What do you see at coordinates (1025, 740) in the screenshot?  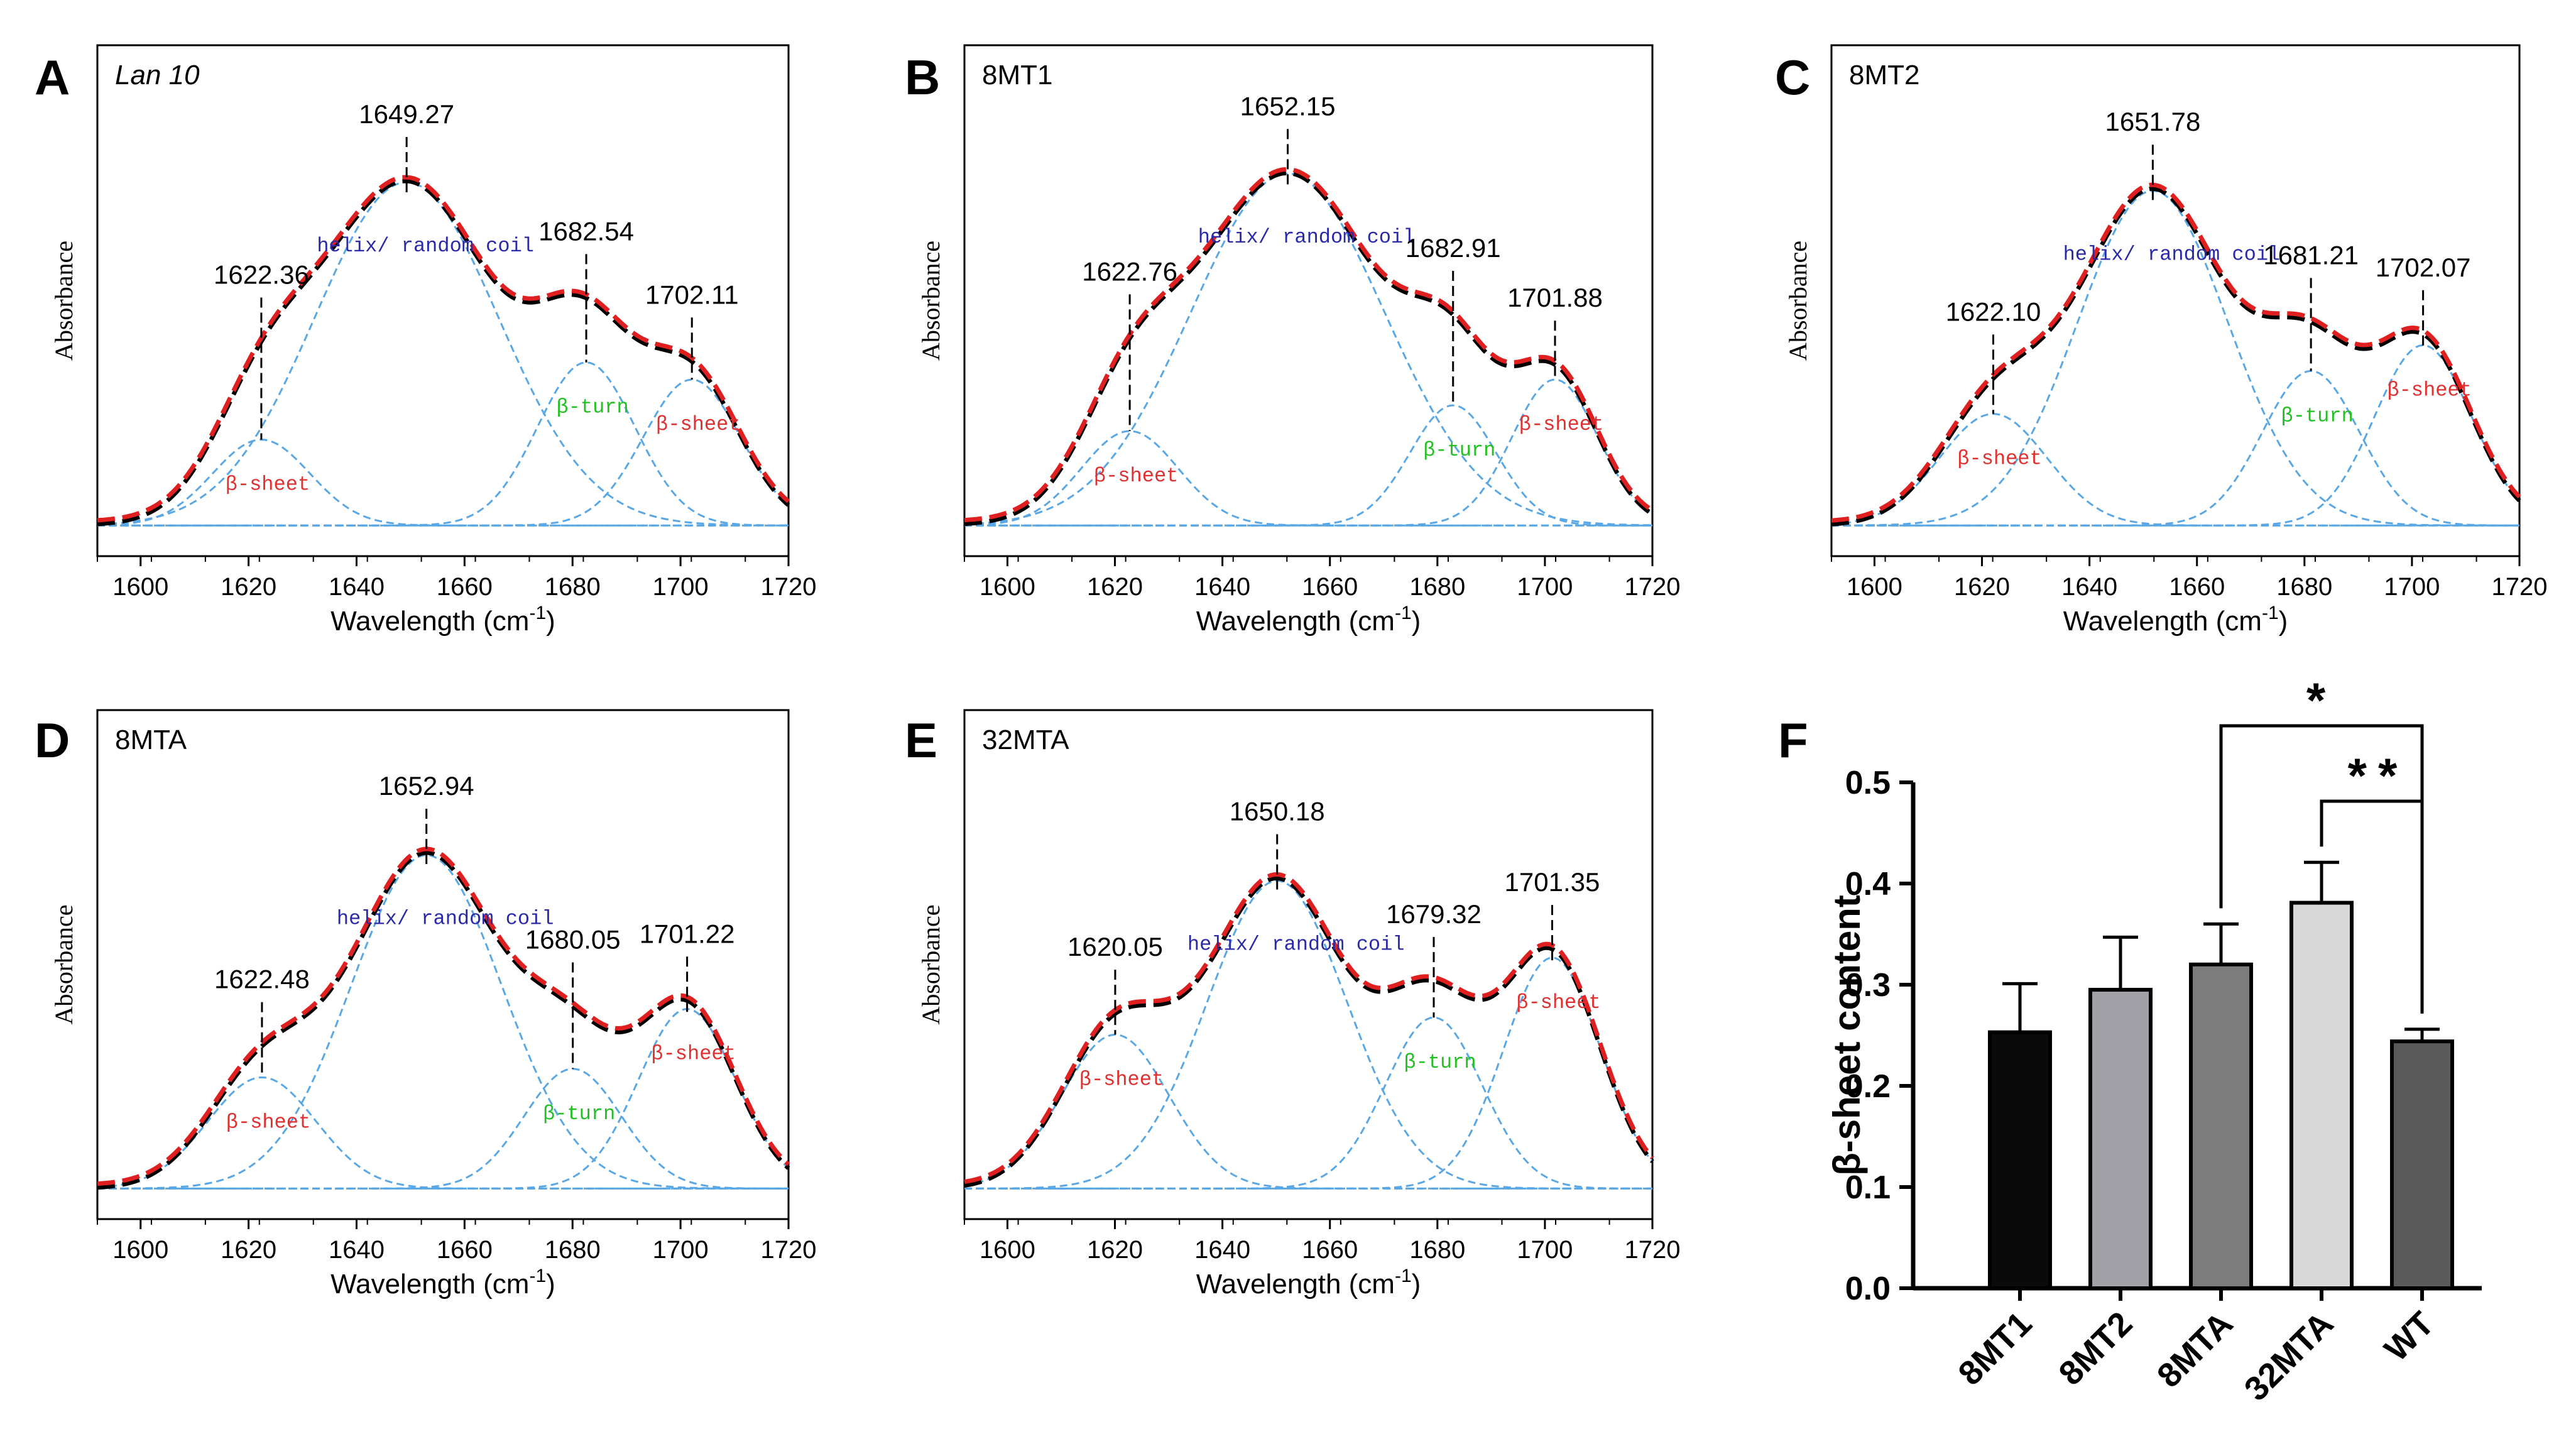 I see `panel-title: 32MTA` at bounding box center [1025, 740].